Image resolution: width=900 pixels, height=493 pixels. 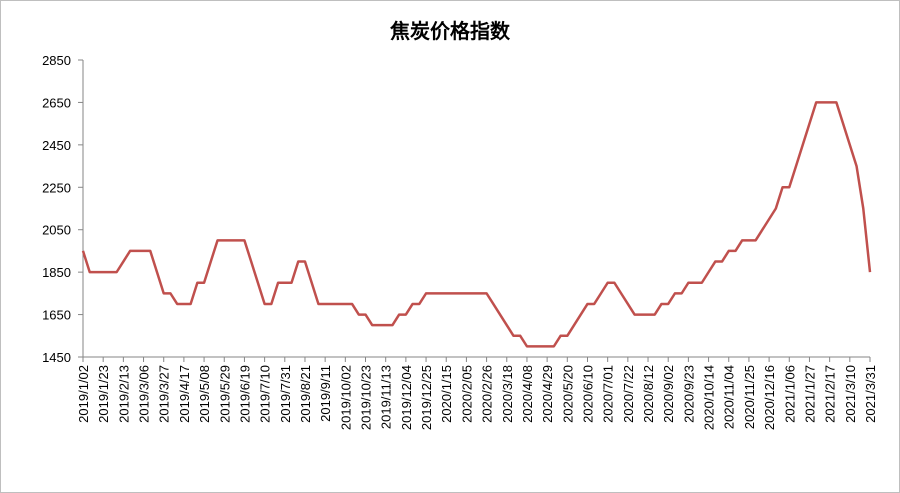 I want to click on chart-title: 焦炭价格指数, so click(x=450, y=31).